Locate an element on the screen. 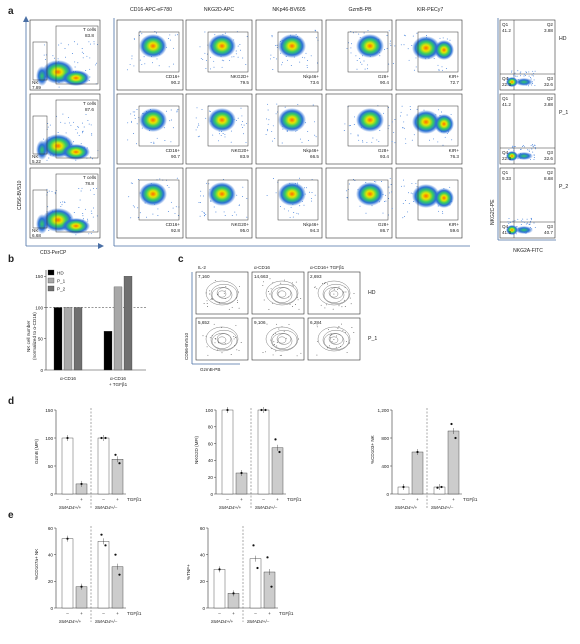 This screenshot has height=644, width=580. nk-gate is located at coordinates (40, 135).